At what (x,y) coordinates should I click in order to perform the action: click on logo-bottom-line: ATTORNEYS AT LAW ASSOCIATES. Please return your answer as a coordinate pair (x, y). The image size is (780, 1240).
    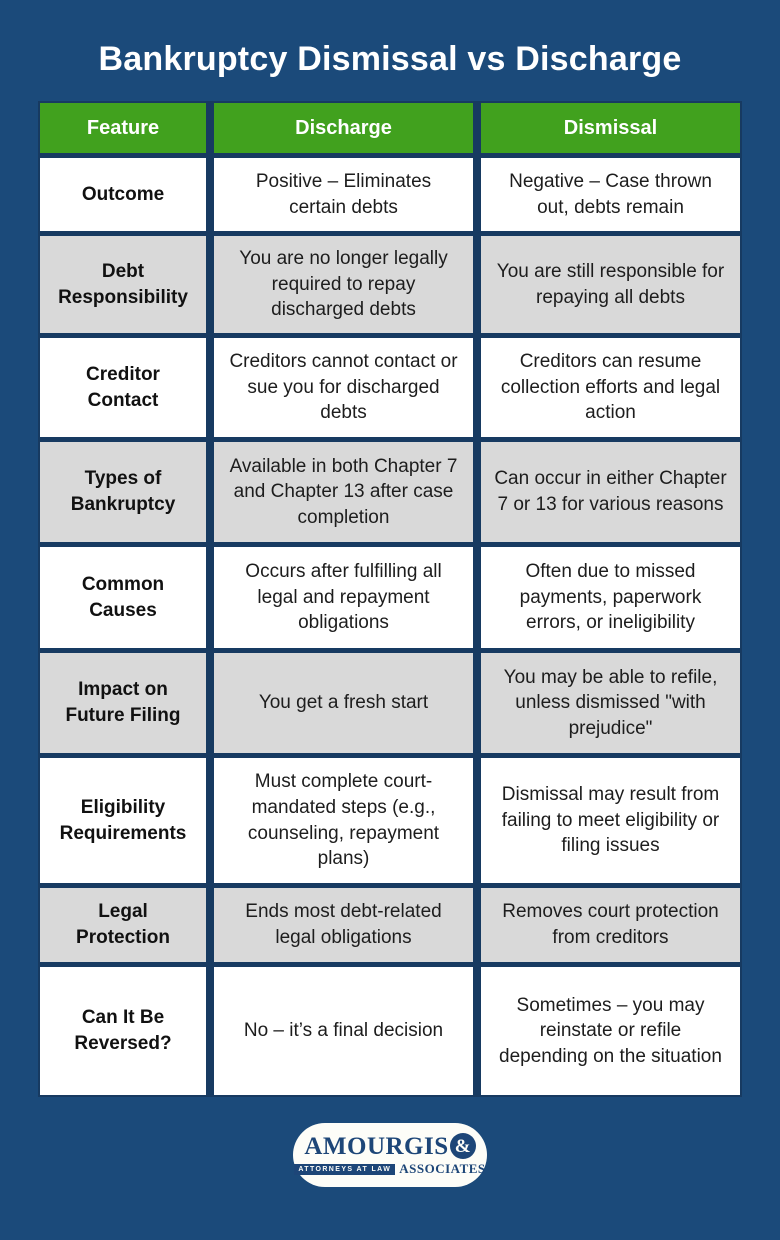
    Looking at the image, I should click on (389, 1169).